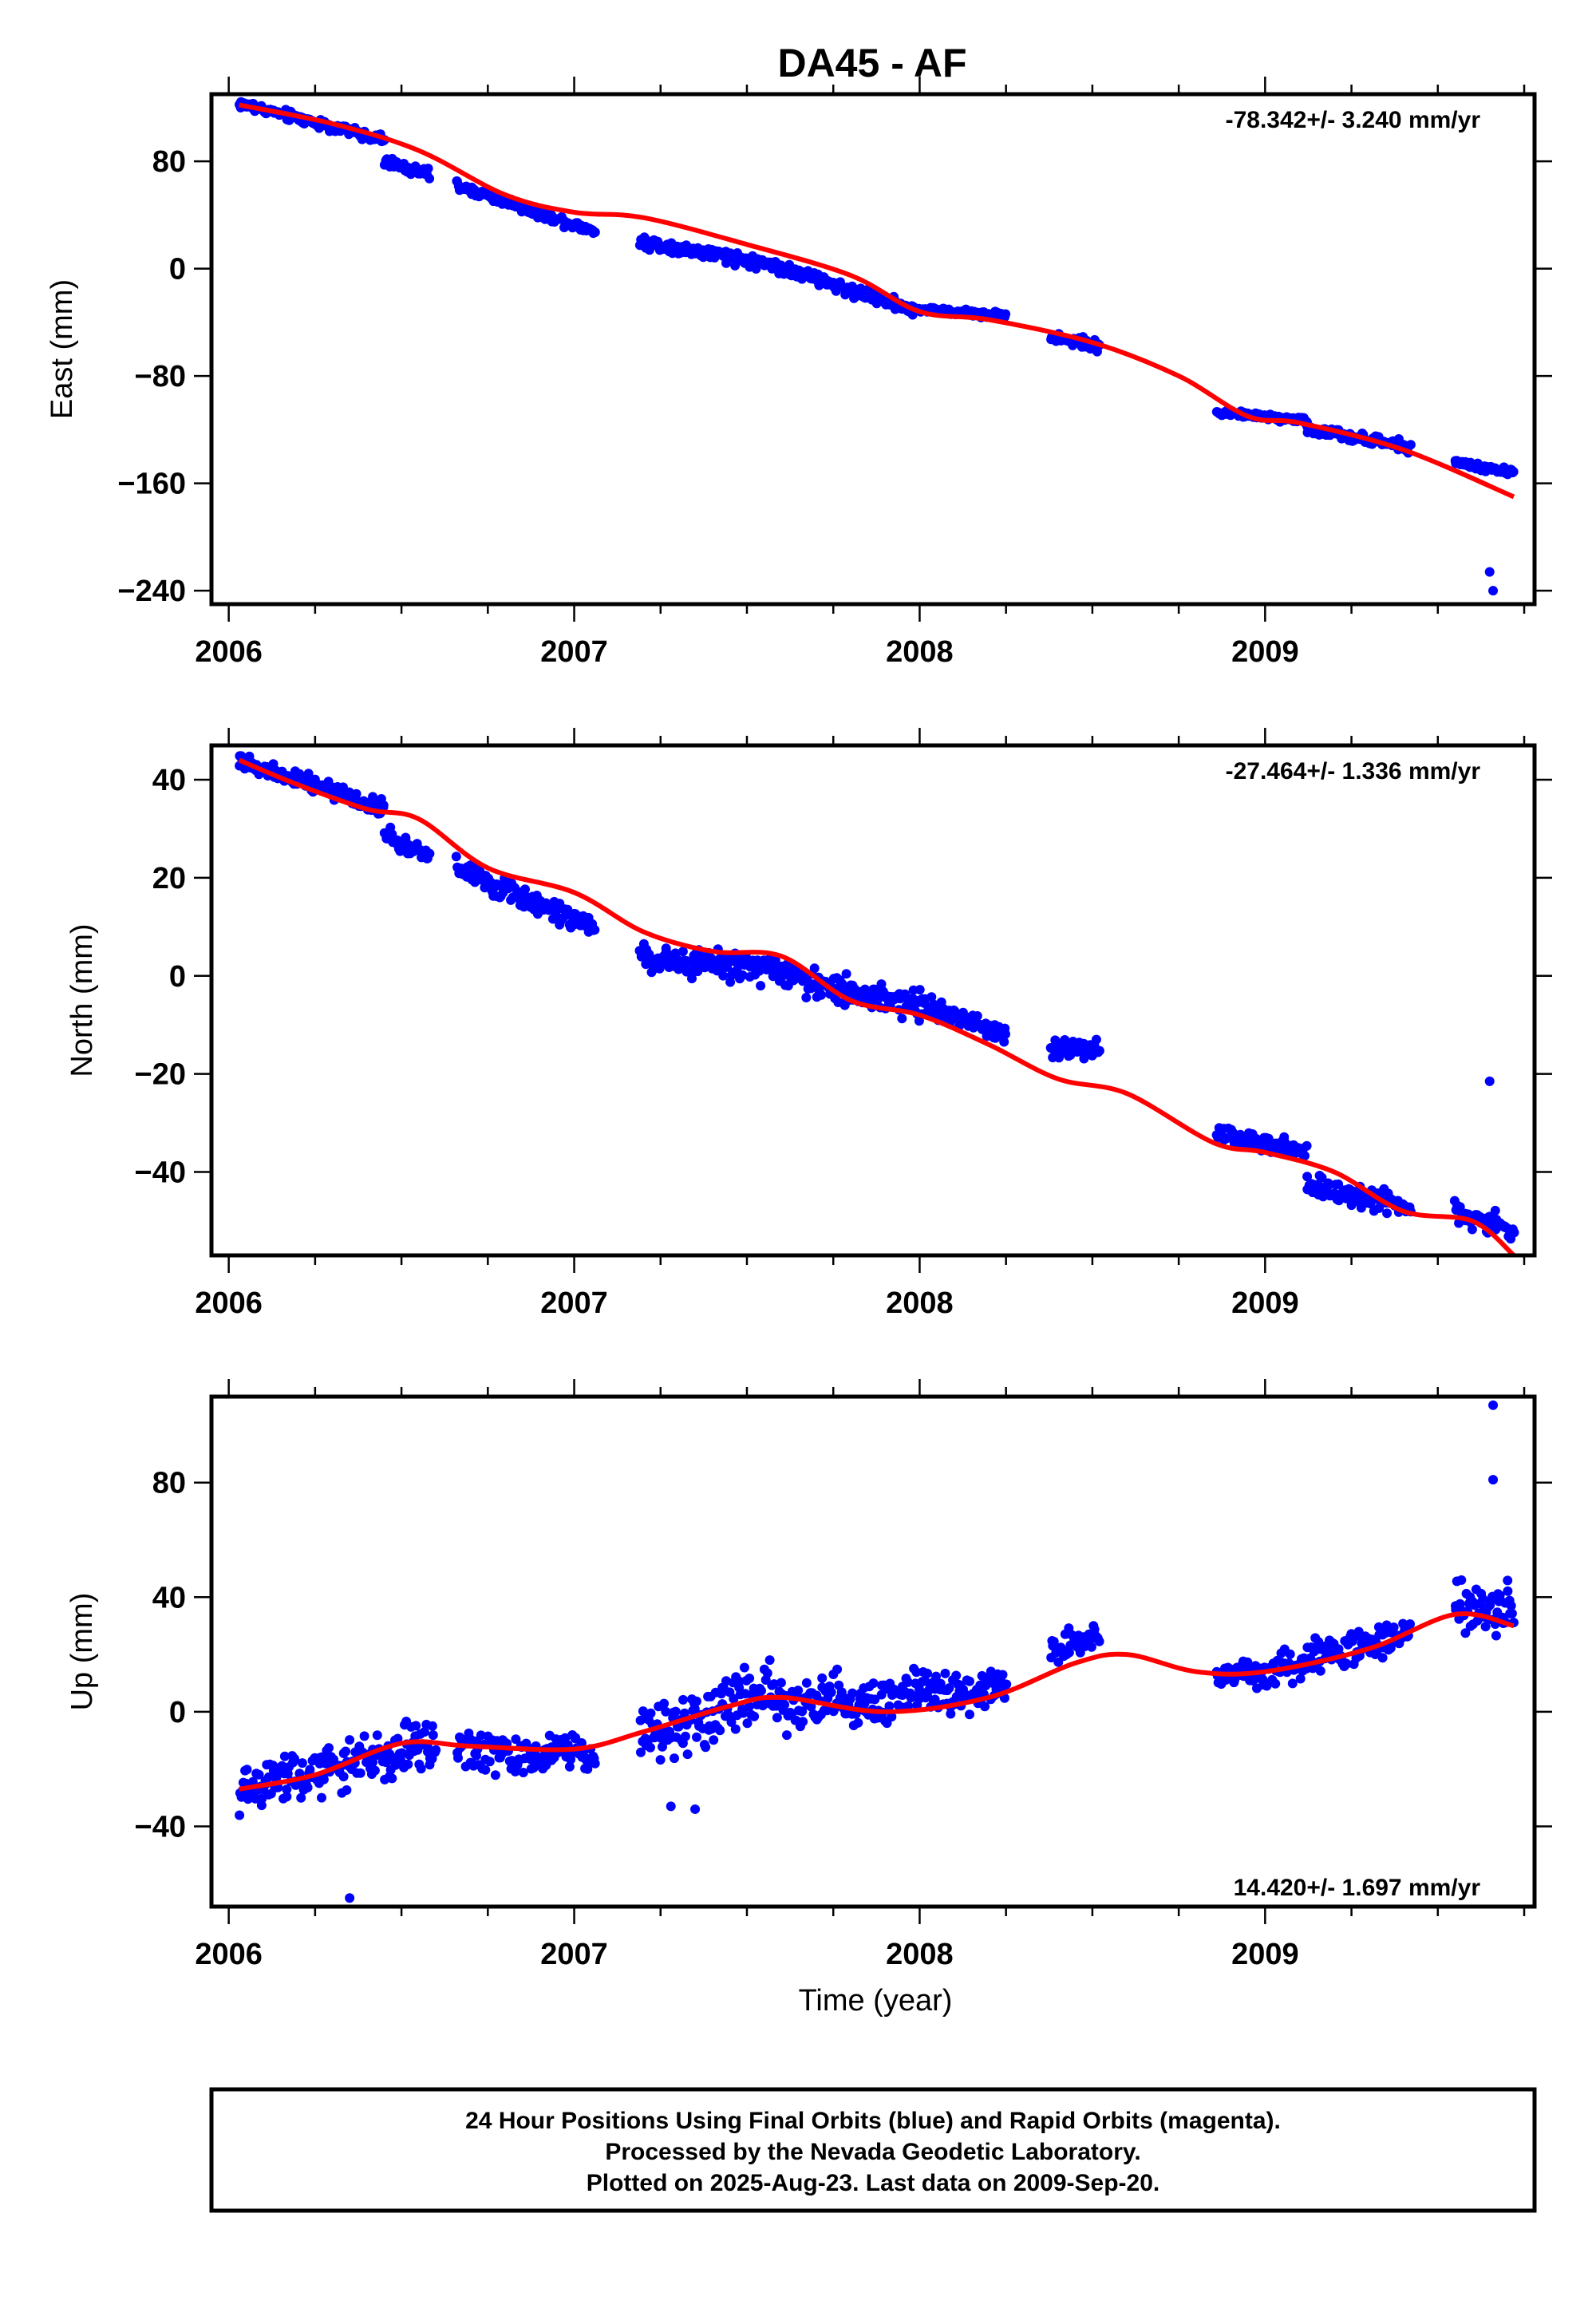 The image size is (1596, 2316). What do you see at coordinates (82, 1000) in the screenshot?
I see `y-axis-label: North (mm)` at bounding box center [82, 1000].